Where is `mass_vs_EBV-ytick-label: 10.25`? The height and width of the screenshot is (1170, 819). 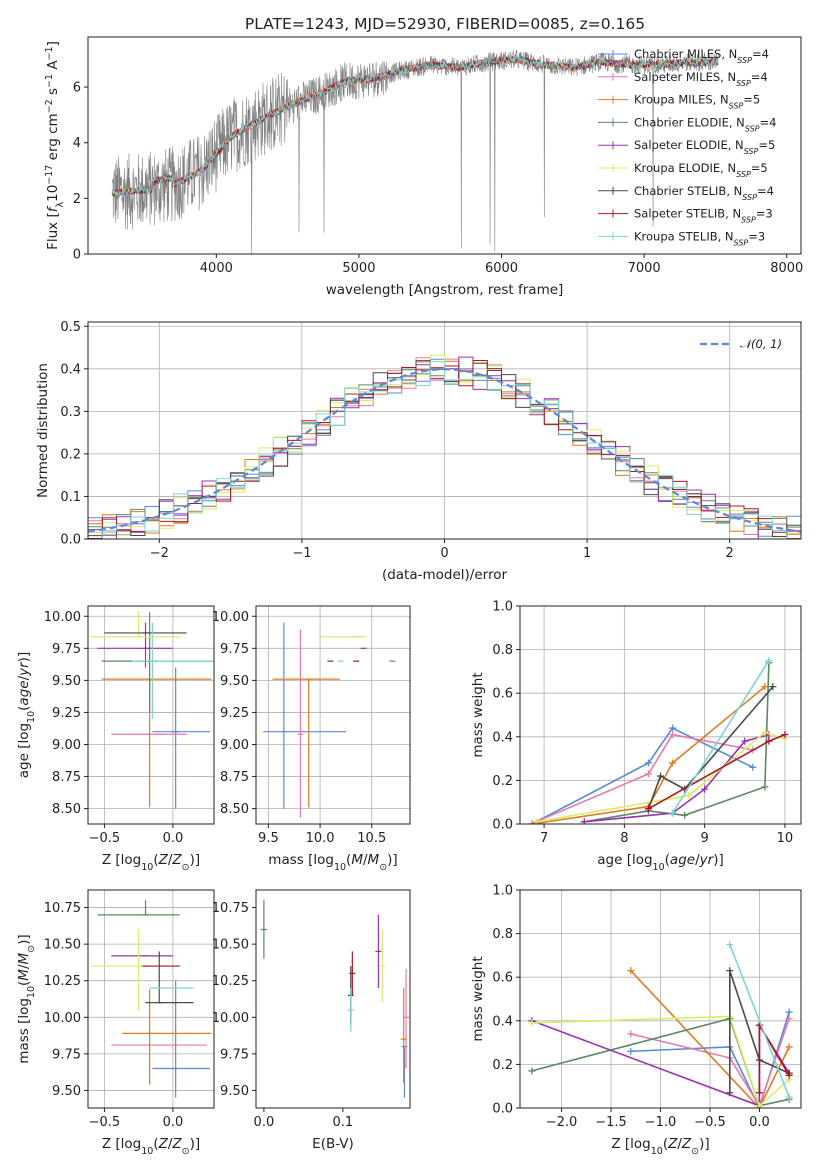
mass_vs_EBV-ytick-label: 10.25 is located at coordinates (230, 981).